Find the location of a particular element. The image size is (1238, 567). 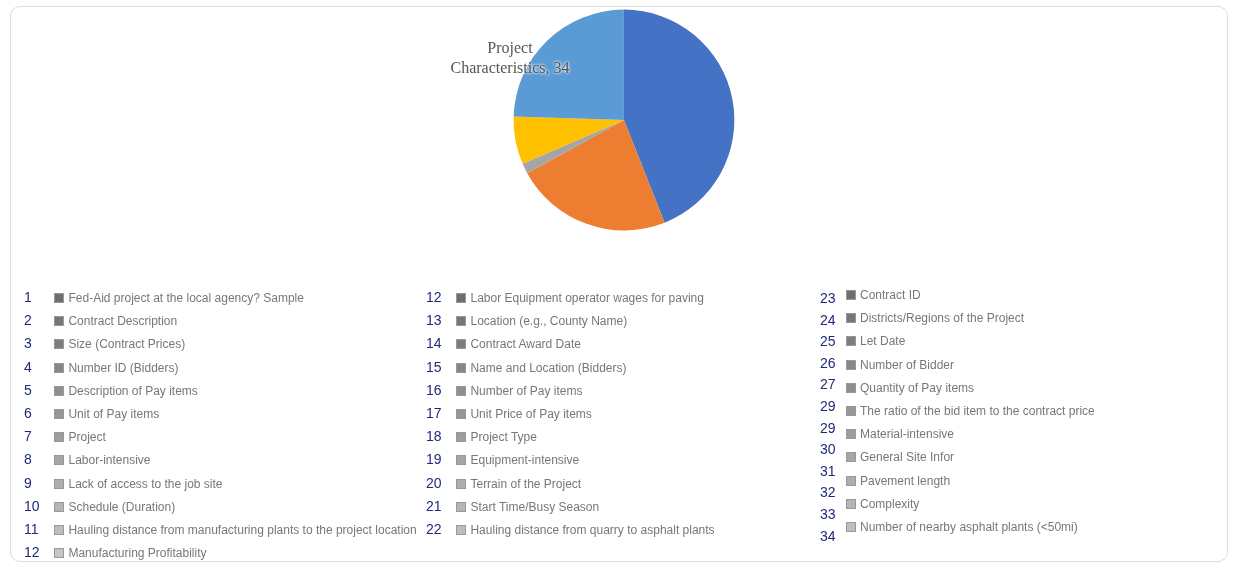

text: 15 Name and Location (Bidders) is located at coordinates (526, 366).